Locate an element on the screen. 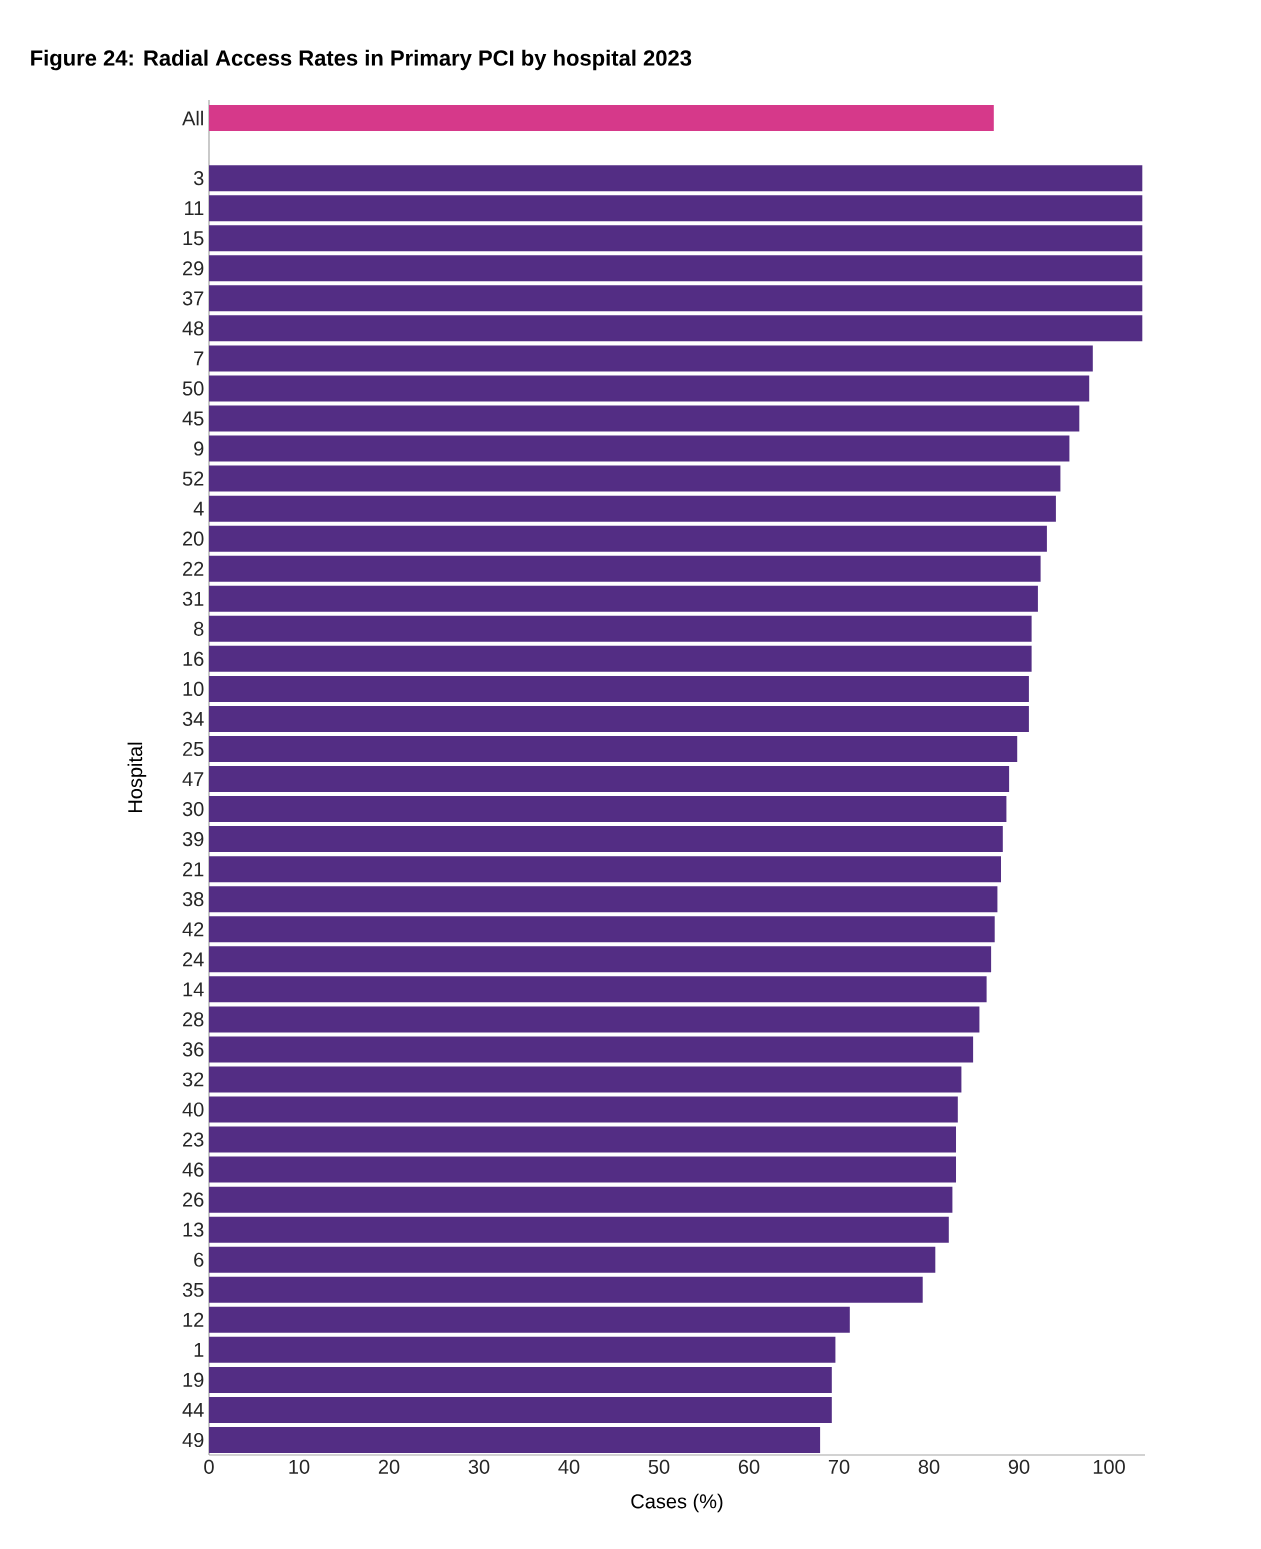 This screenshot has width=1261, height=1549. y-tick-label: 15 is located at coordinates (193, 238).